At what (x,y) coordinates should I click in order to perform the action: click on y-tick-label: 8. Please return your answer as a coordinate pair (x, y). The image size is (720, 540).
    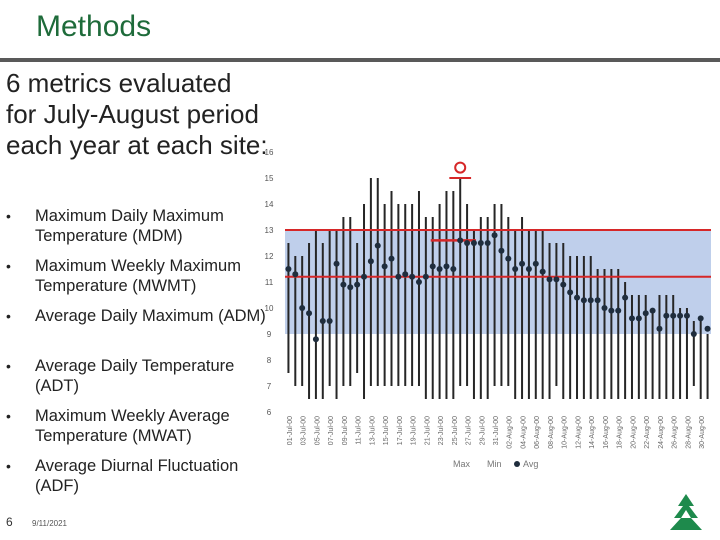
    Looking at the image, I should click on (269, 360).